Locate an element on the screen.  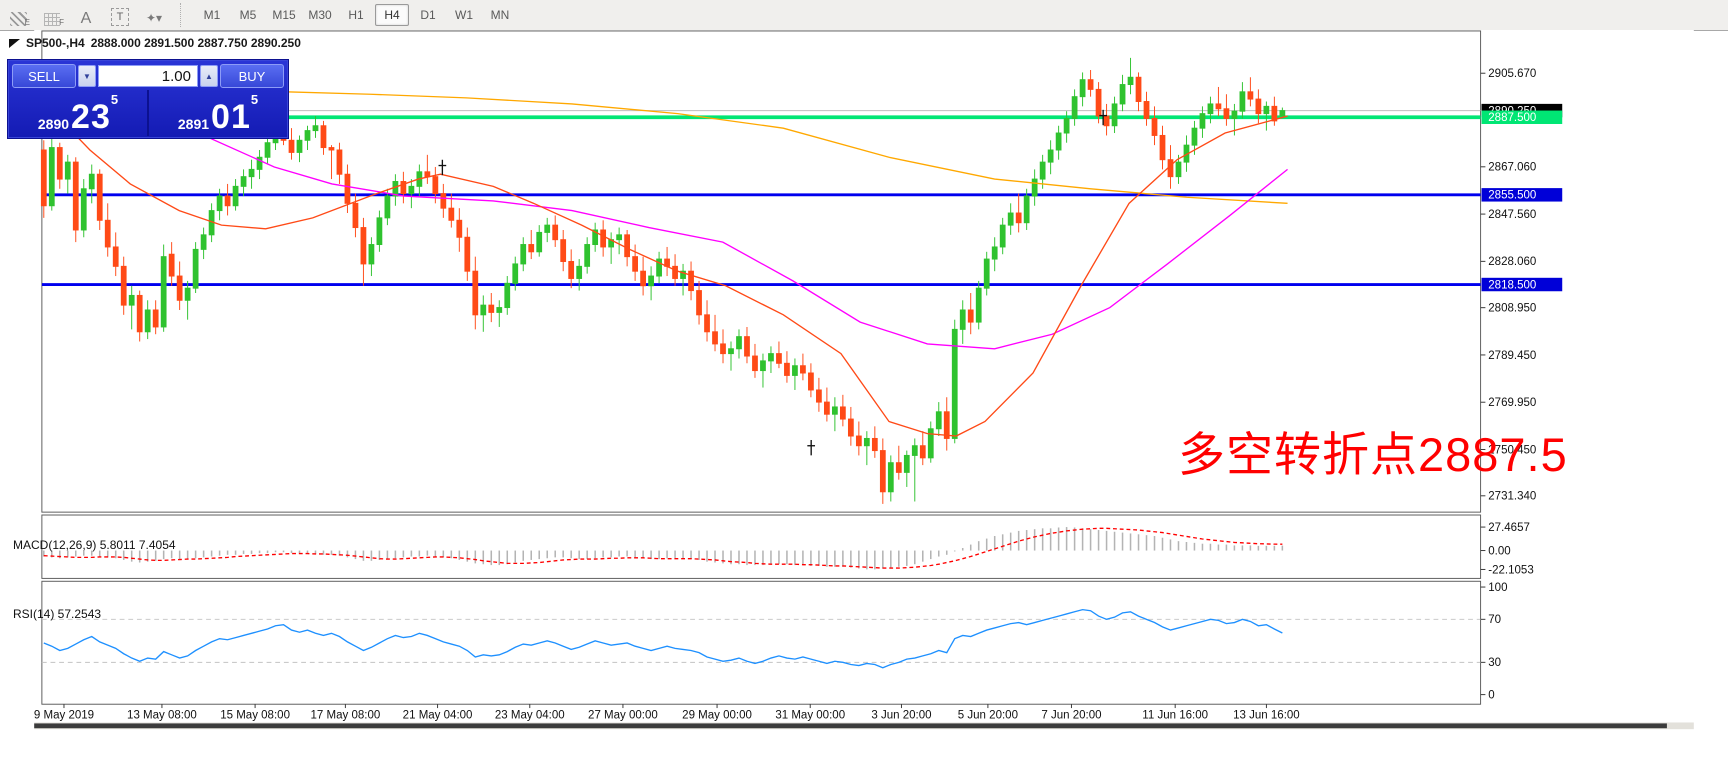
timeframe-w1: W1 is located at coordinates (464, 15).